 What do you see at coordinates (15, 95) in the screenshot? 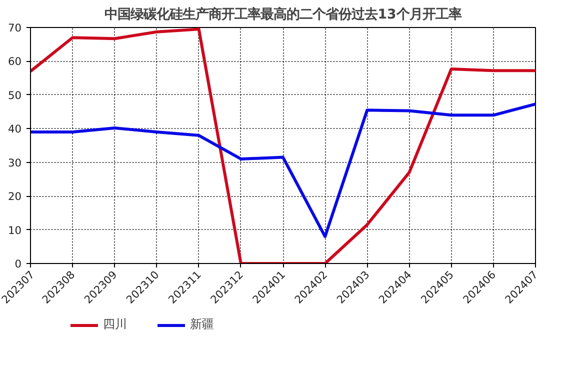
I see `y-tick-label: 50` at bounding box center [15, 95].